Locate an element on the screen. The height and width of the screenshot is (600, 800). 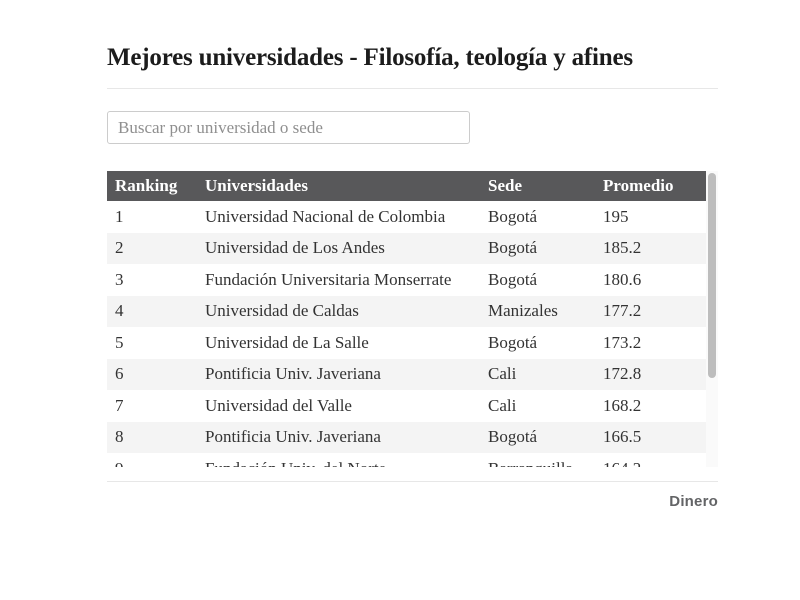
cell-ranking: 1 is located at coordinates (119, 216).